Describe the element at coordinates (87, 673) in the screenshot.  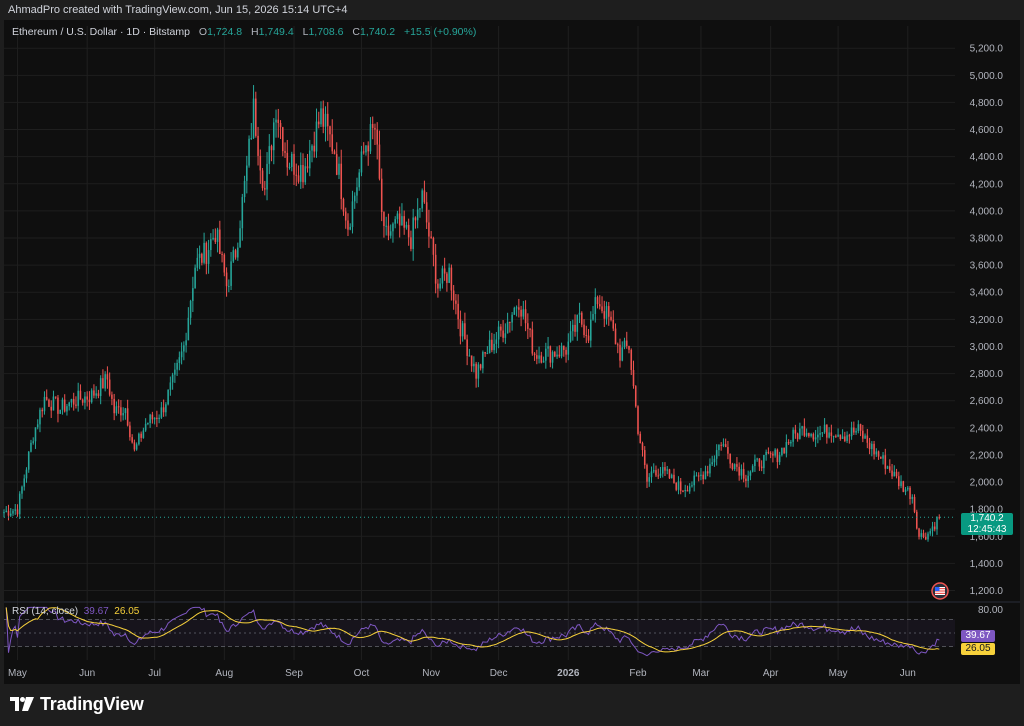
I see `x-tick-label: Jun` at that location.